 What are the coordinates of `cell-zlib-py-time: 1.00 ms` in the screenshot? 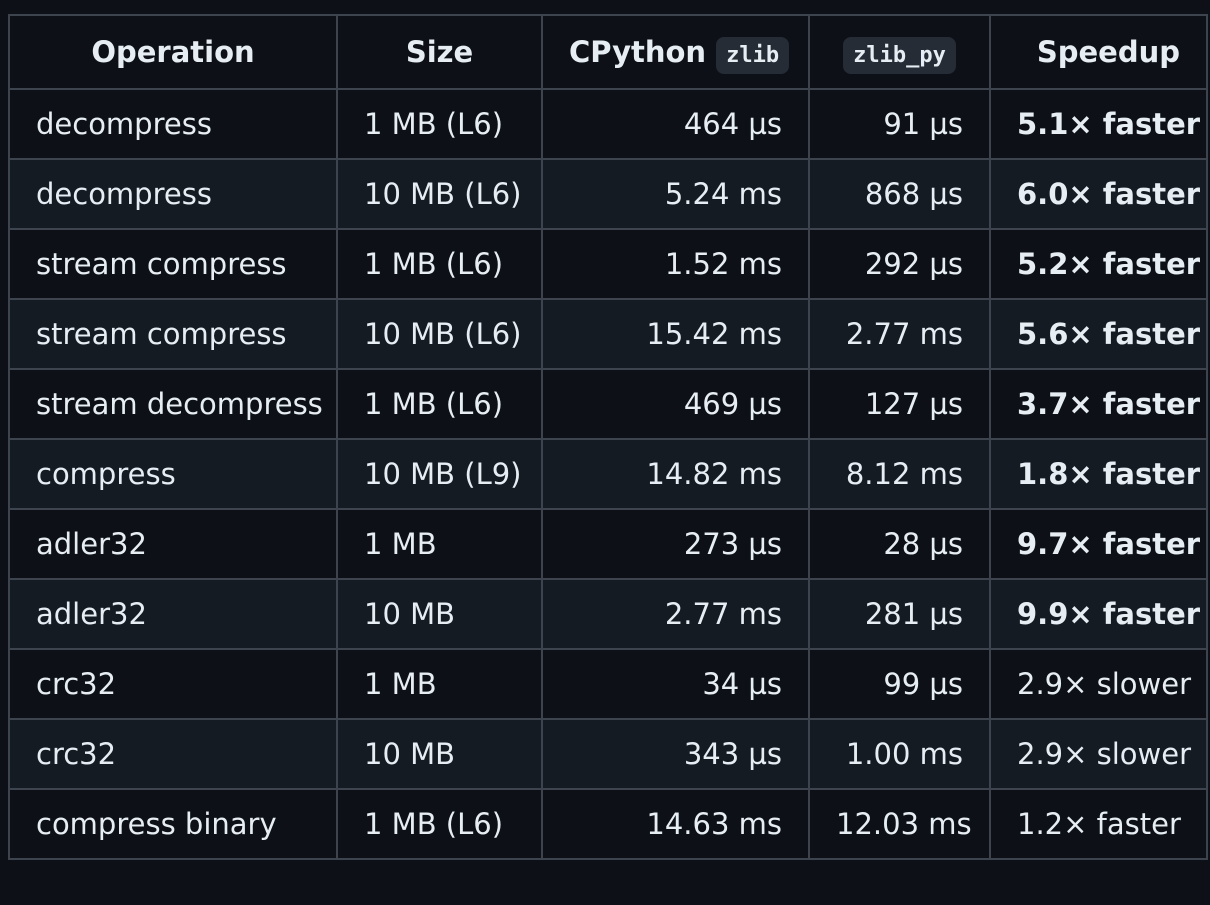 It's located at (899, 754).